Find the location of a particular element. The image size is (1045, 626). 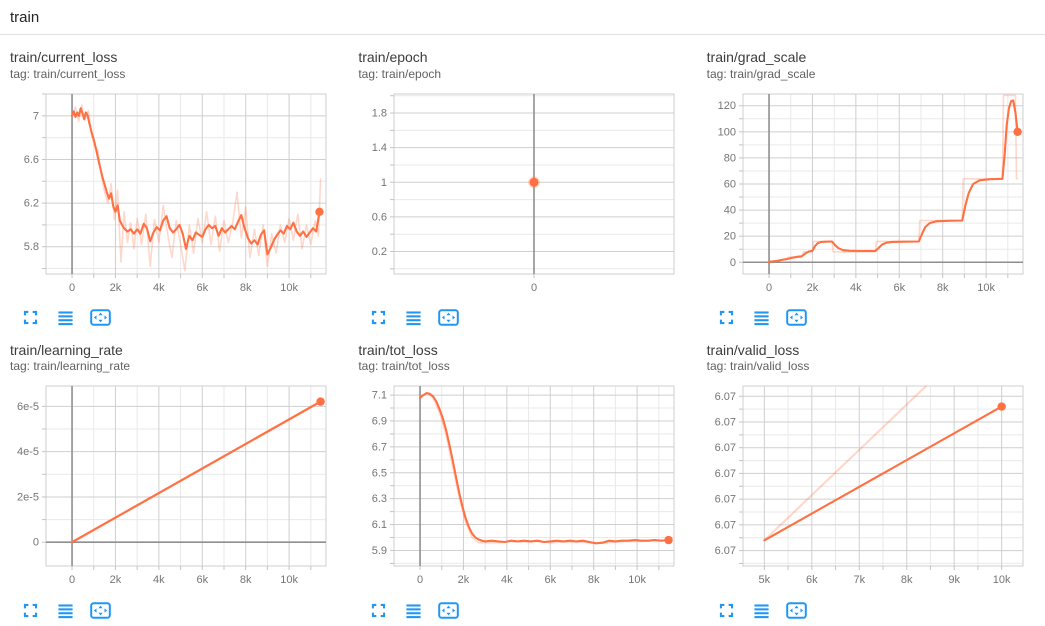

svg-text: 6e-5 is located at coordinates (28, 407).